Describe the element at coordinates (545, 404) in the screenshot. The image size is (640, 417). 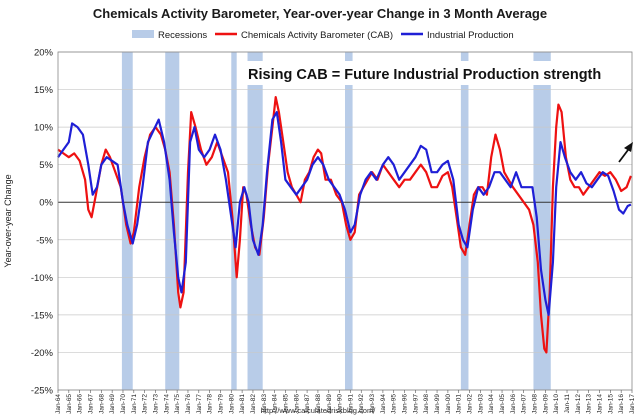
I see `x-tick-label: Jan-09` at that location.